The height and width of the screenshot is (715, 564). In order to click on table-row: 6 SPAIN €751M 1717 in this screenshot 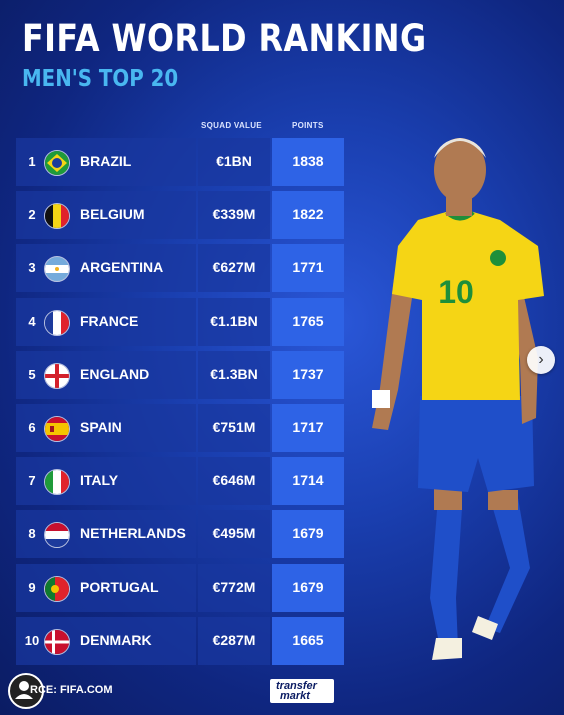, I will do `click(180, 428)`.